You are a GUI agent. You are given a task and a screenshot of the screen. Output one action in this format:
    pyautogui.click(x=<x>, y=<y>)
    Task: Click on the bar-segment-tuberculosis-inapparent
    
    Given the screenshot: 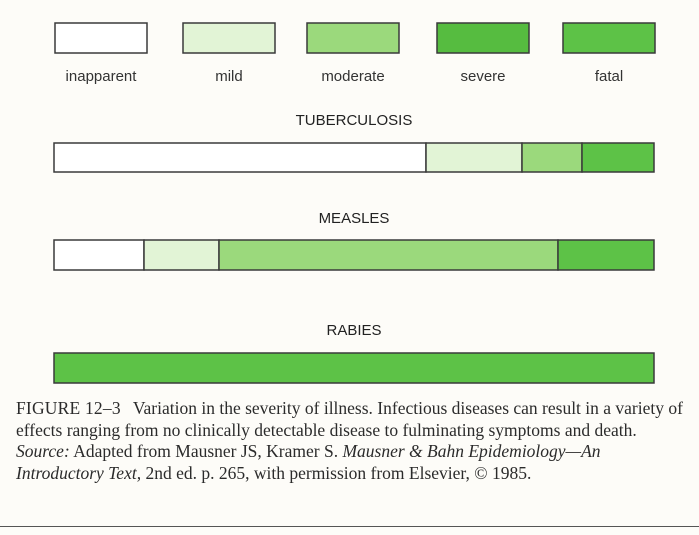 What is the action you would take?
    pyautogui.click(x=240, y=157)
    